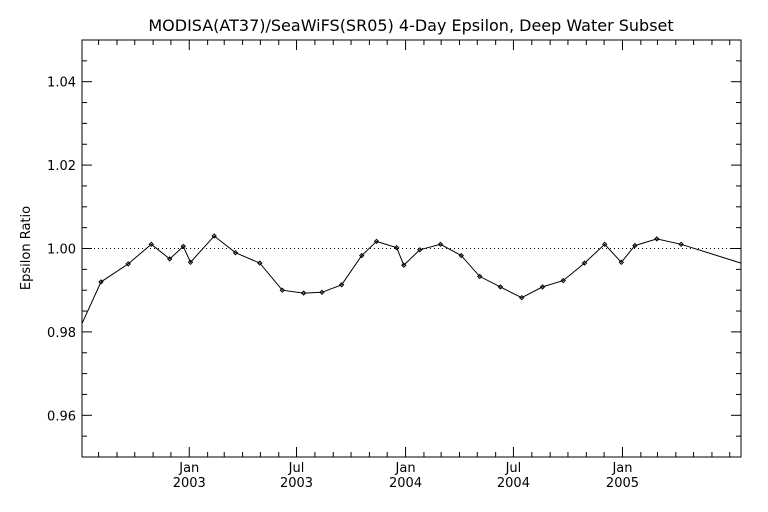 This screenshot has height=512, width=768. I want to click on y-axis-label: Epsilon Ratio, so click(26, 248).